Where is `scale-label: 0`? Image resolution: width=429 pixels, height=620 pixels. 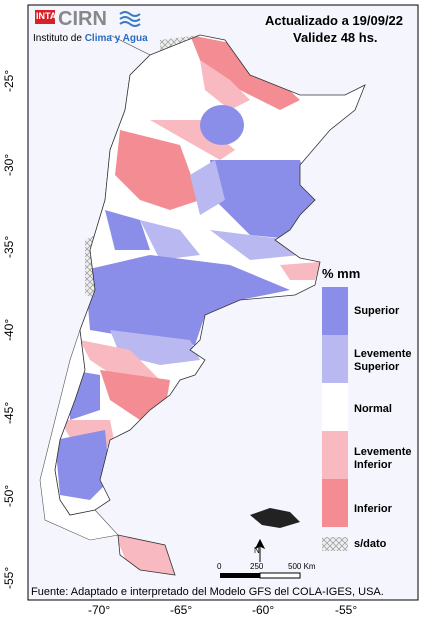
scale-label: 0 is located at coordinates (219, 566).